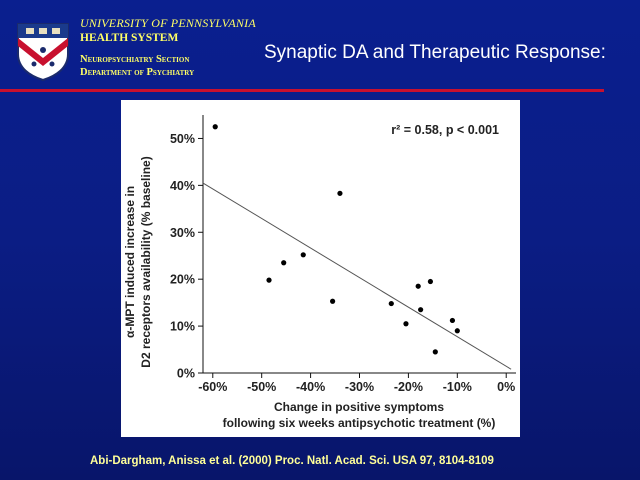 The width and height of the screenshot is (640, 480). What do you see at coordinates (182, 327) in the screenshot?
I see `y-tick-label: 10%` at bounding box center [182, 327].